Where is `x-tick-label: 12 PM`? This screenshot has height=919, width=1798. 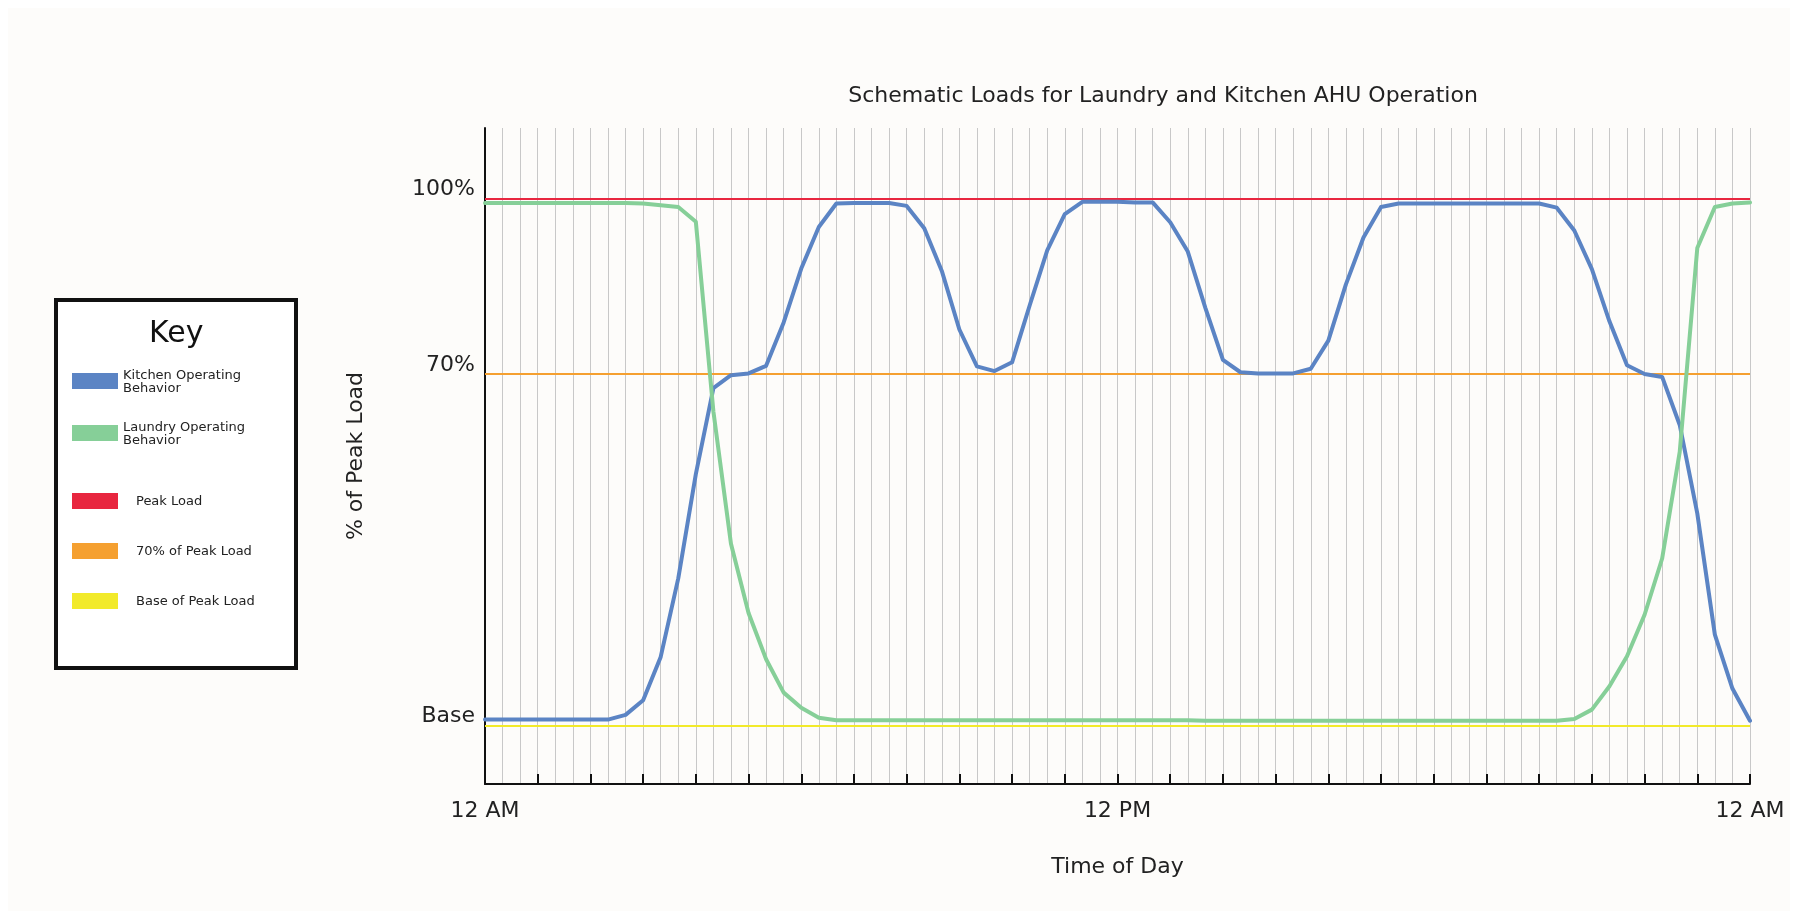 x-tick-label: 12 PM is located at coordinates (1117, 809).